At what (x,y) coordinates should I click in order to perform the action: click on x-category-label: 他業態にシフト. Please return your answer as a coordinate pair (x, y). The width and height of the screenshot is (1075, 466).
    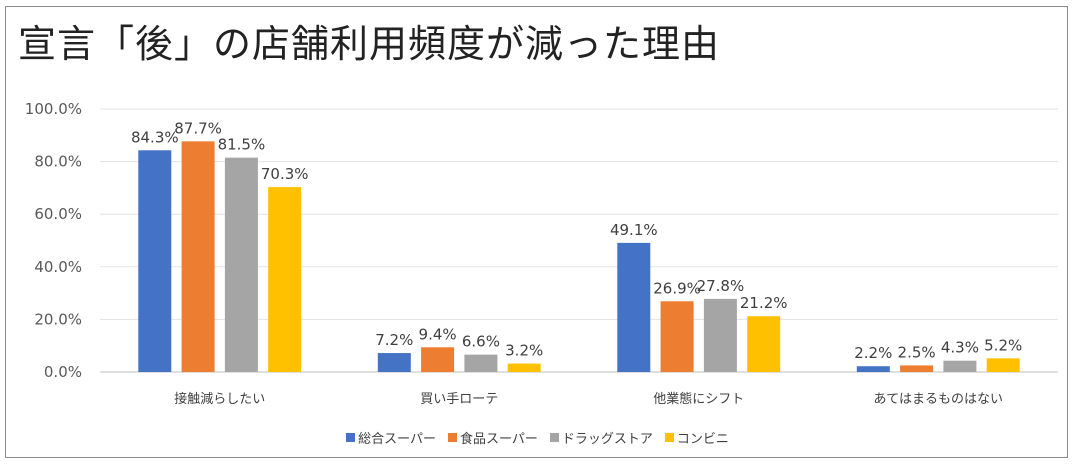
    Looking at the image, I should click on (698, 399).